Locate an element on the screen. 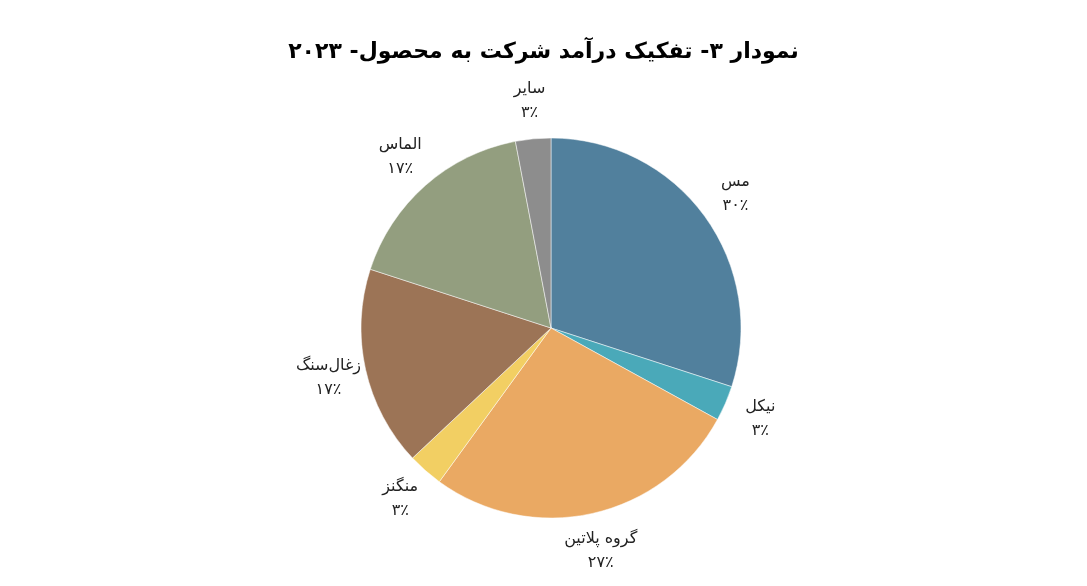  slice-label: منگنز is located at coordinates (400, 486).